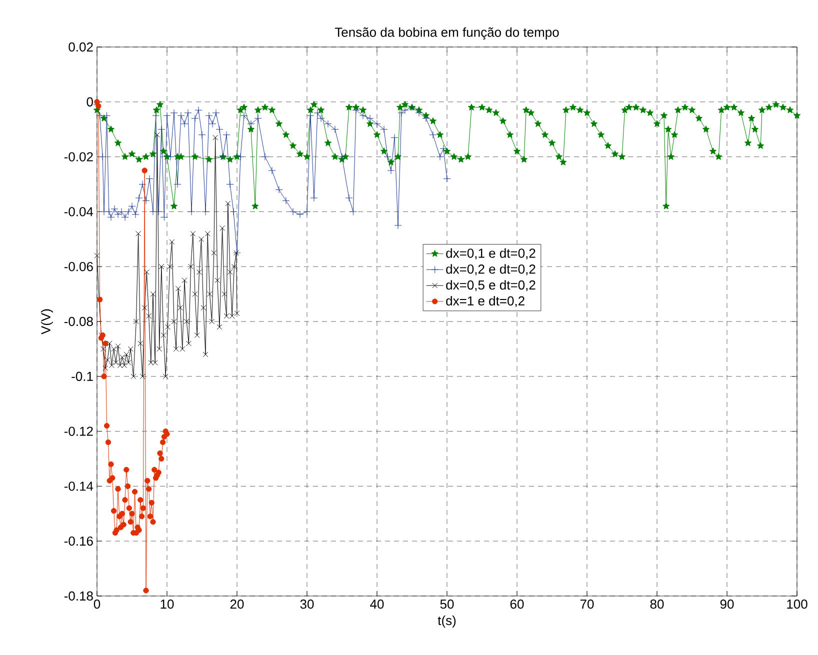 This screenshot has height=655, width=818. What do you see at coordinates (78, 321) in the screenshot?
I see `y-tick-label: -0.08` at bounding box center [78, 321].